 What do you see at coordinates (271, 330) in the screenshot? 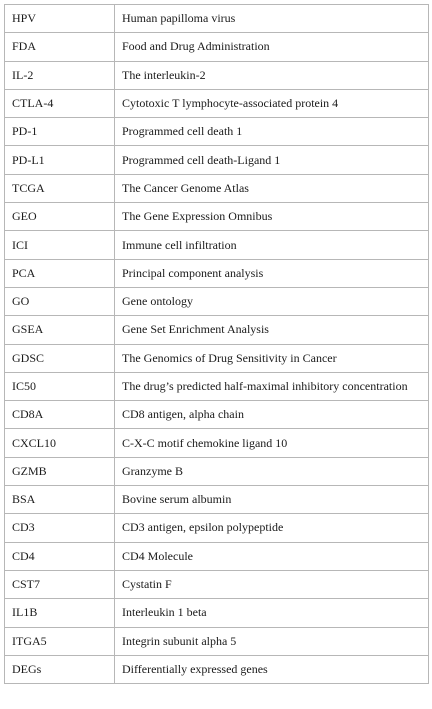
I see `definition-cell: Gene Set Enrichment Analysis` at bounding box center [271, 330].